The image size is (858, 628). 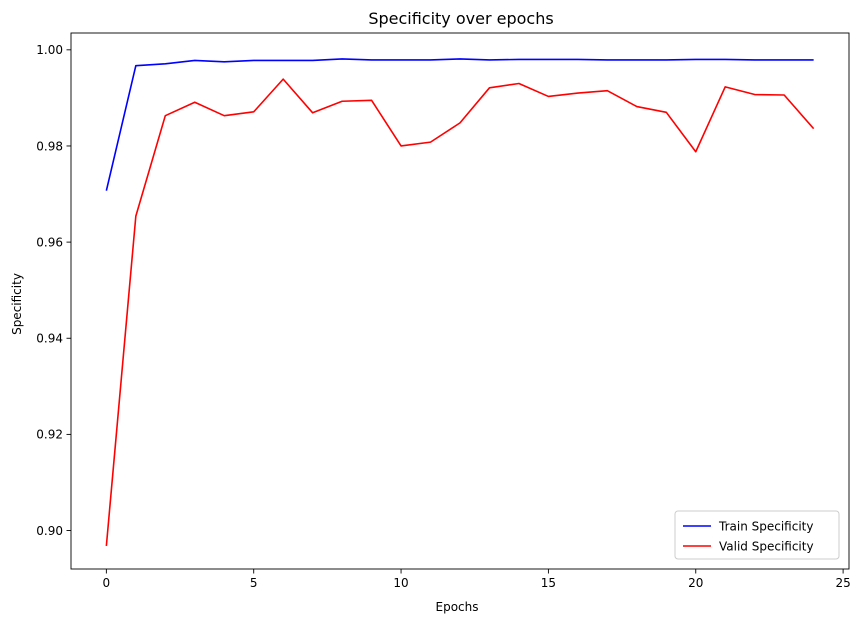 I want to click on y-tick-label: 0.96, so click(x=49, y=242).